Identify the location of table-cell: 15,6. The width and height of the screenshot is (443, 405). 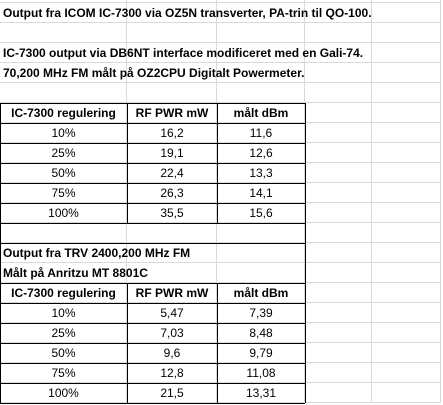
(261, 213).